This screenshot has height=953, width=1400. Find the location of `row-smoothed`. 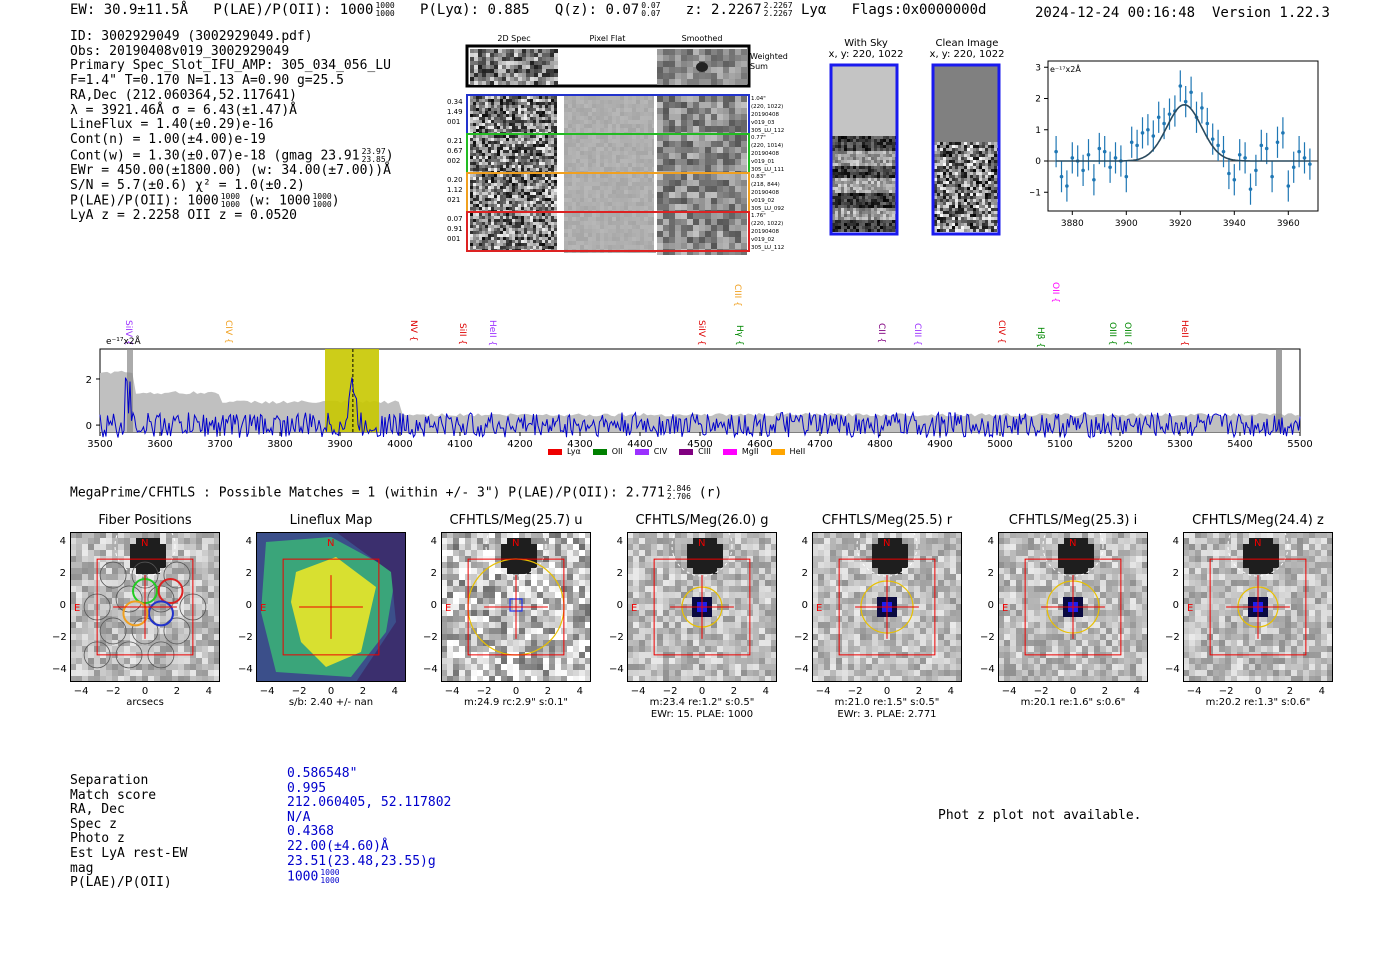

row-smoothed is located at coordinates (702, 234).